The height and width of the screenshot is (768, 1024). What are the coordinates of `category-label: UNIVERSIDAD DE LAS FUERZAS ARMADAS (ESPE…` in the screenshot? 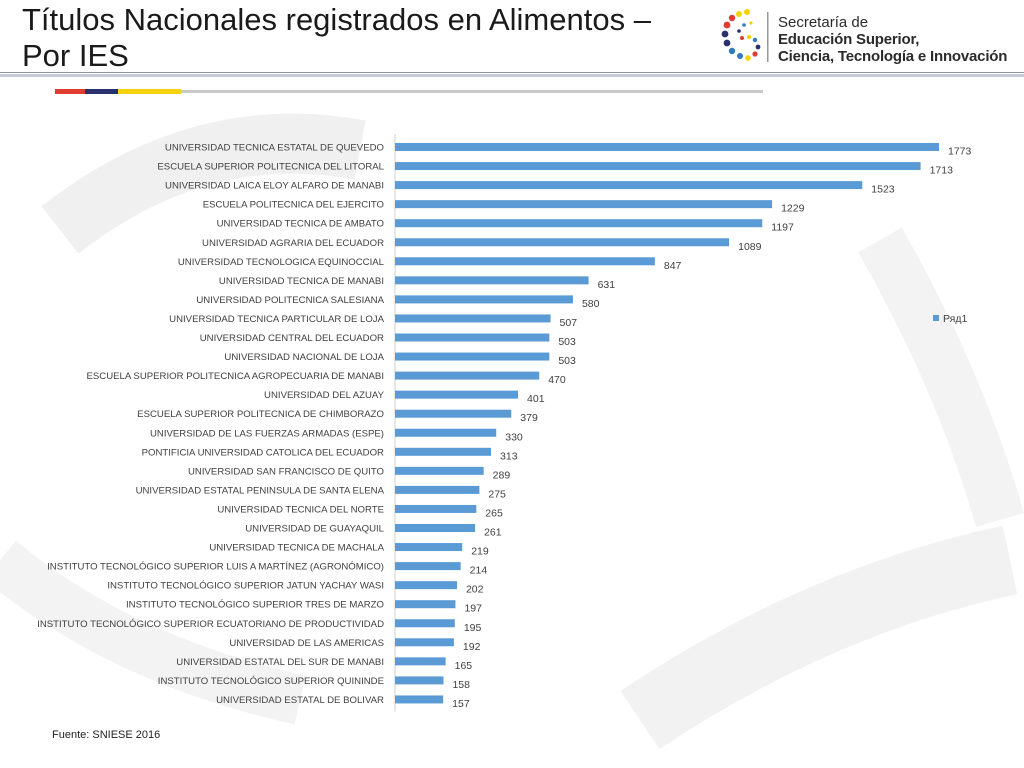 It's located at (267, 433).